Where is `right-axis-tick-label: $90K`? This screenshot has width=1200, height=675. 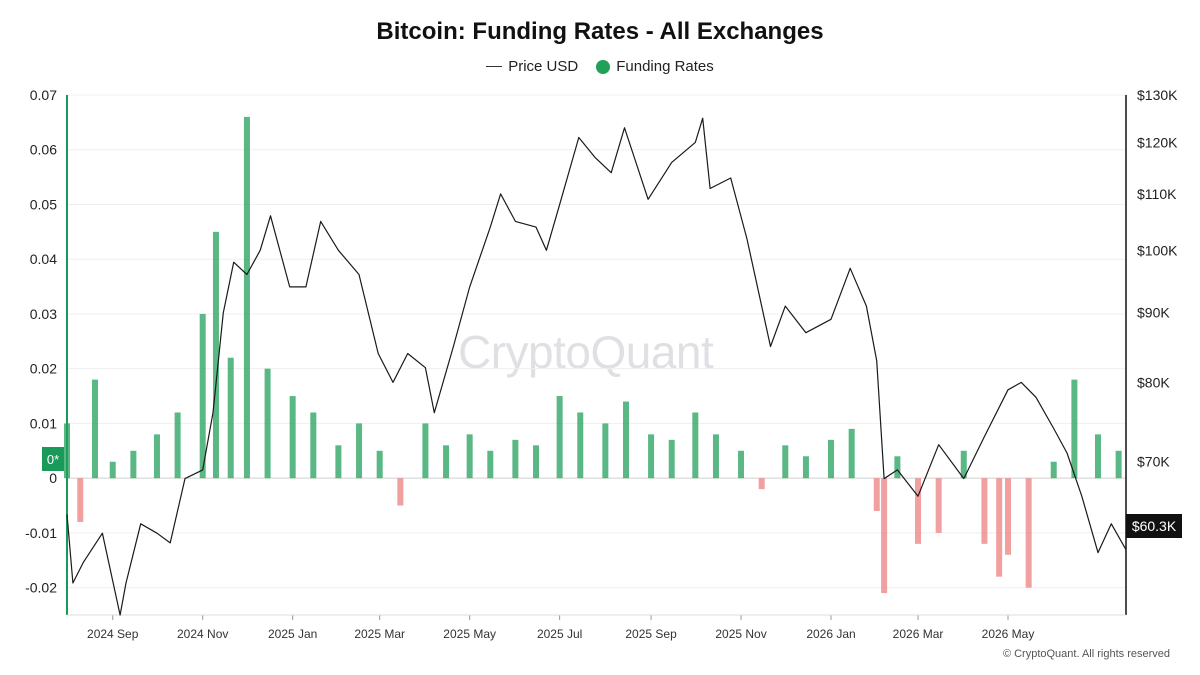
right-axis-tick-label: $90K is located at coordinates (1153, 313).